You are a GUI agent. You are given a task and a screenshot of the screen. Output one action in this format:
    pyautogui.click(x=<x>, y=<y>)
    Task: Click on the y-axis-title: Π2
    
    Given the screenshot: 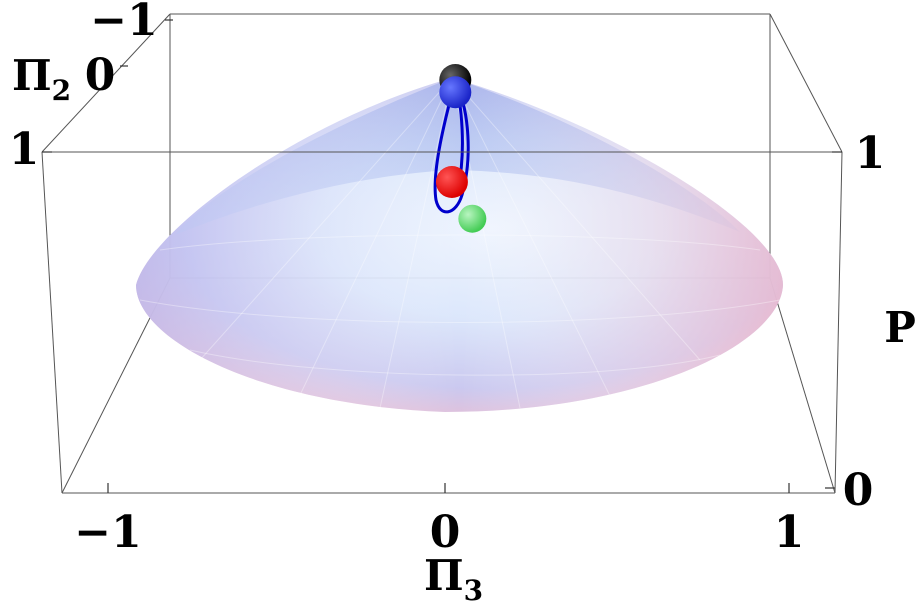 What is the action you would take?
    pyautogui.click(x=41, y=79)
    